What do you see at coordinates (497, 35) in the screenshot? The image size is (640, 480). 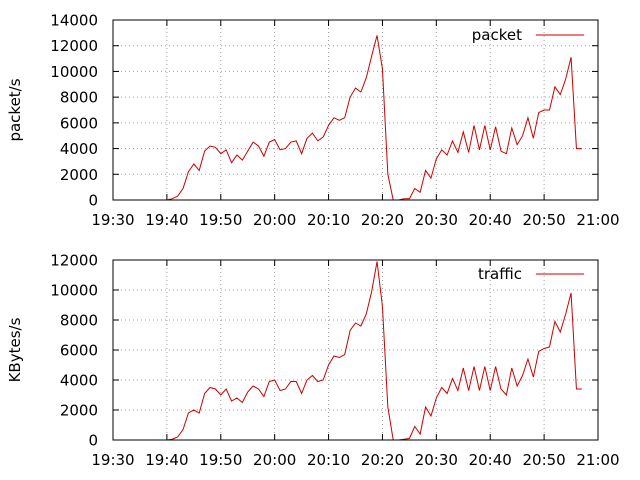 I see `packet-legend-label: packet` at bounding box center [497, 35].